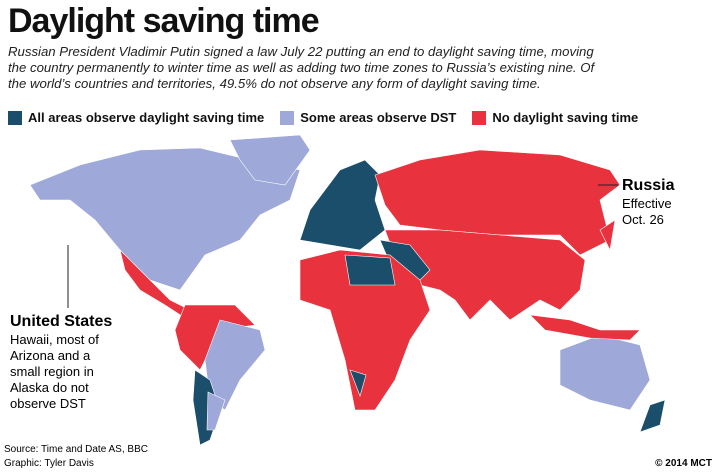 This screenshot has width=720, height=475. I want to click on namibia, so click(358, 383).